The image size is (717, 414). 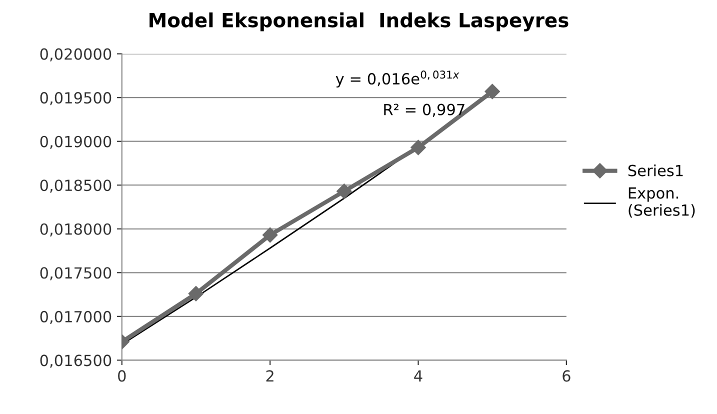 I want to click on x-tick-label: 2, so click(x=270, y=376).